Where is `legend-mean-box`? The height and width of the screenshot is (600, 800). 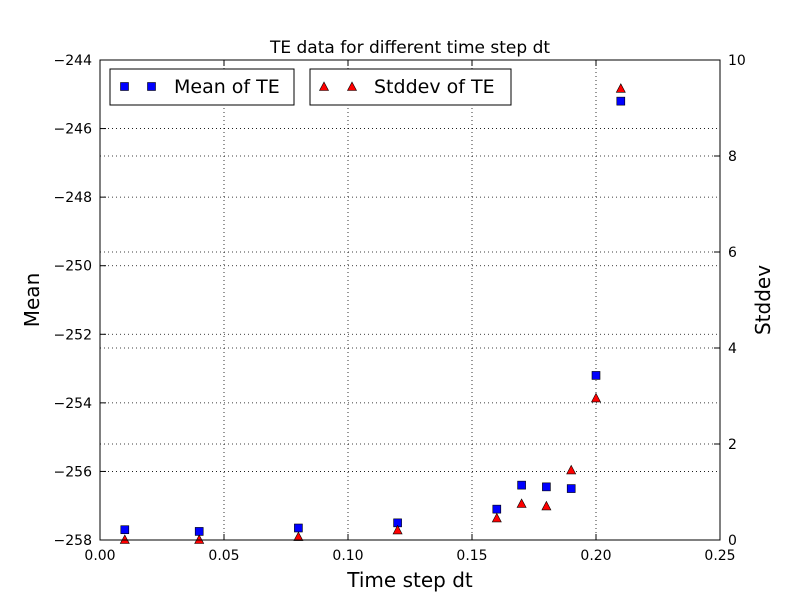 legend-mean-box is located at coordinates (202, 87).